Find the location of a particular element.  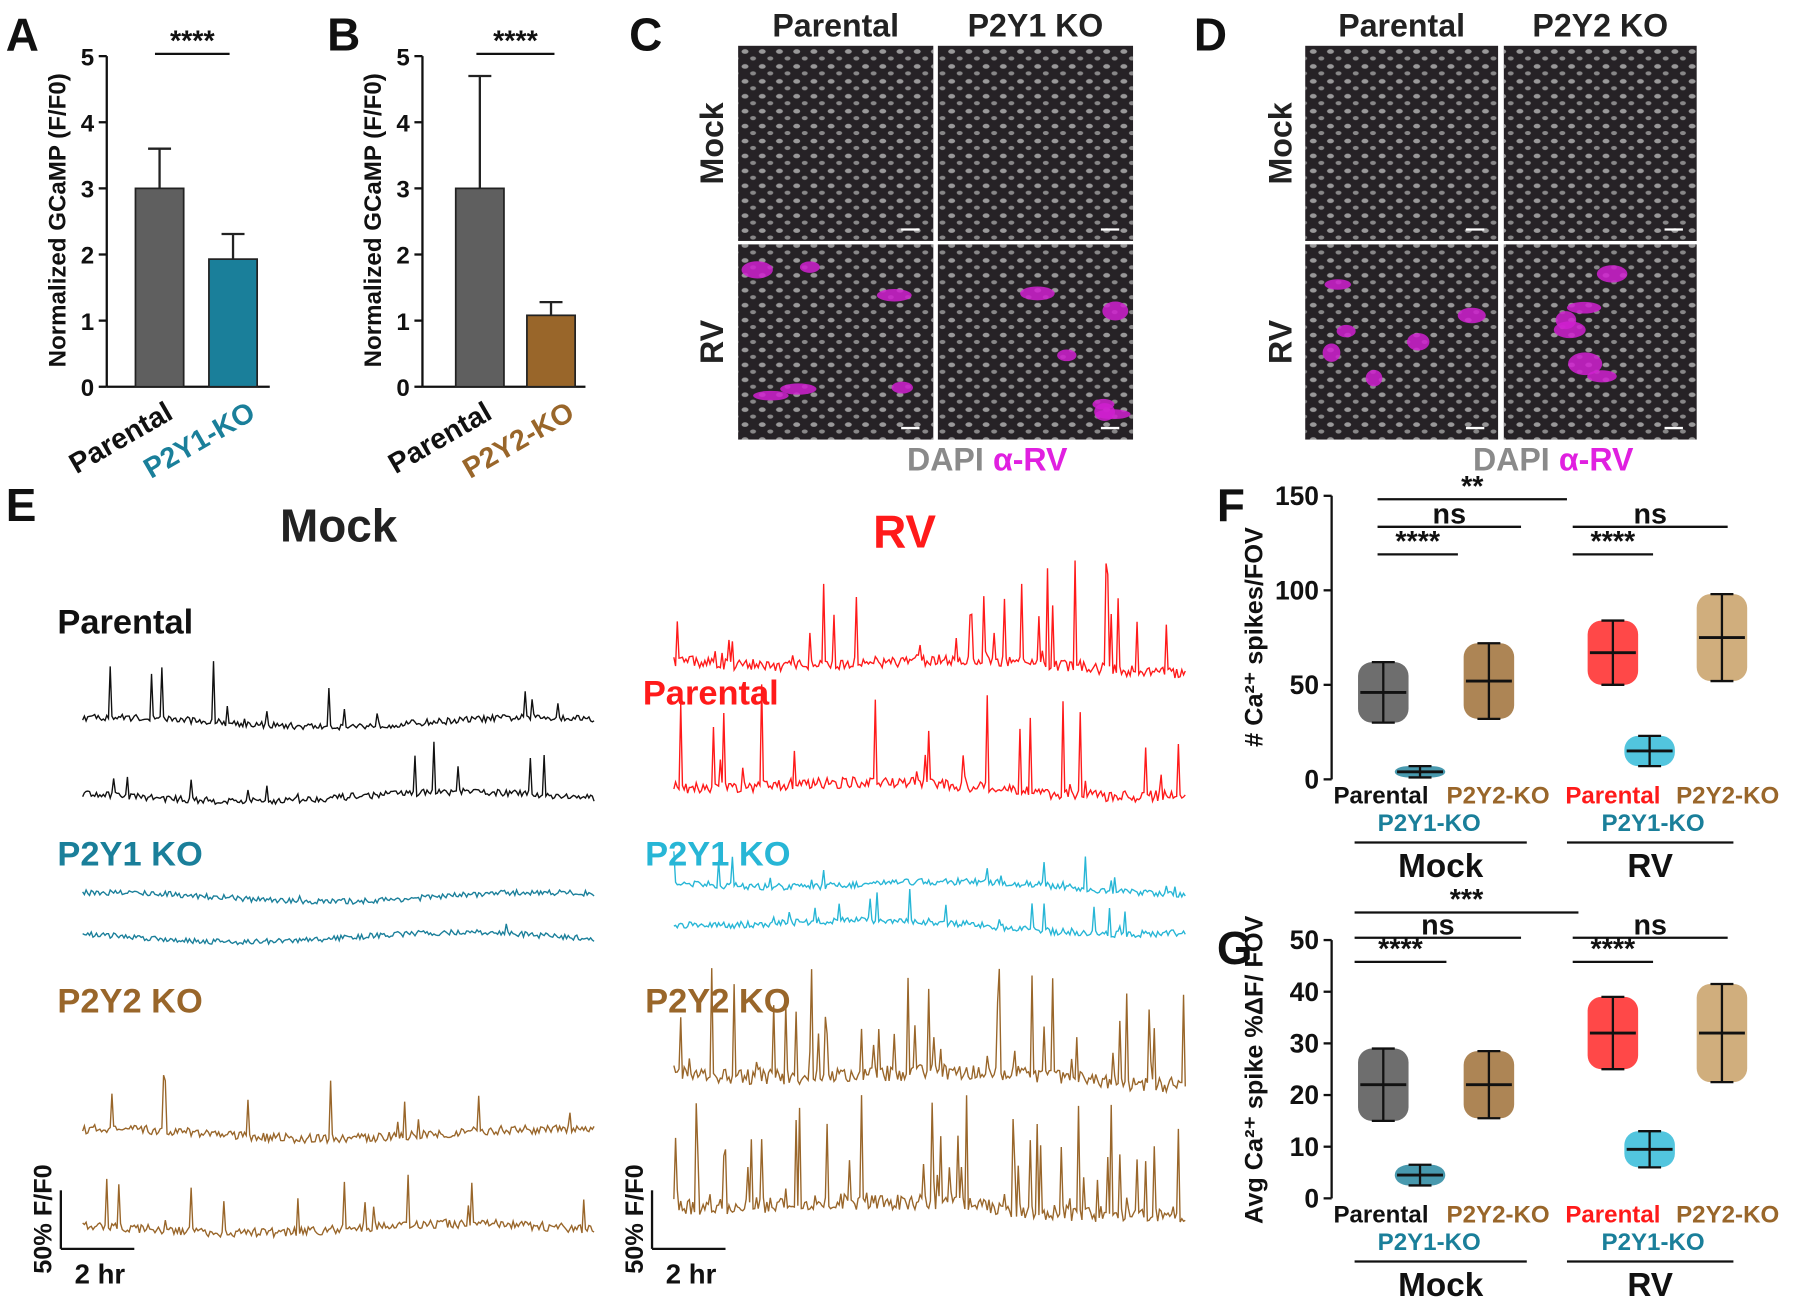

y-tick-label: 100 is located at coordinates (1297, 591).